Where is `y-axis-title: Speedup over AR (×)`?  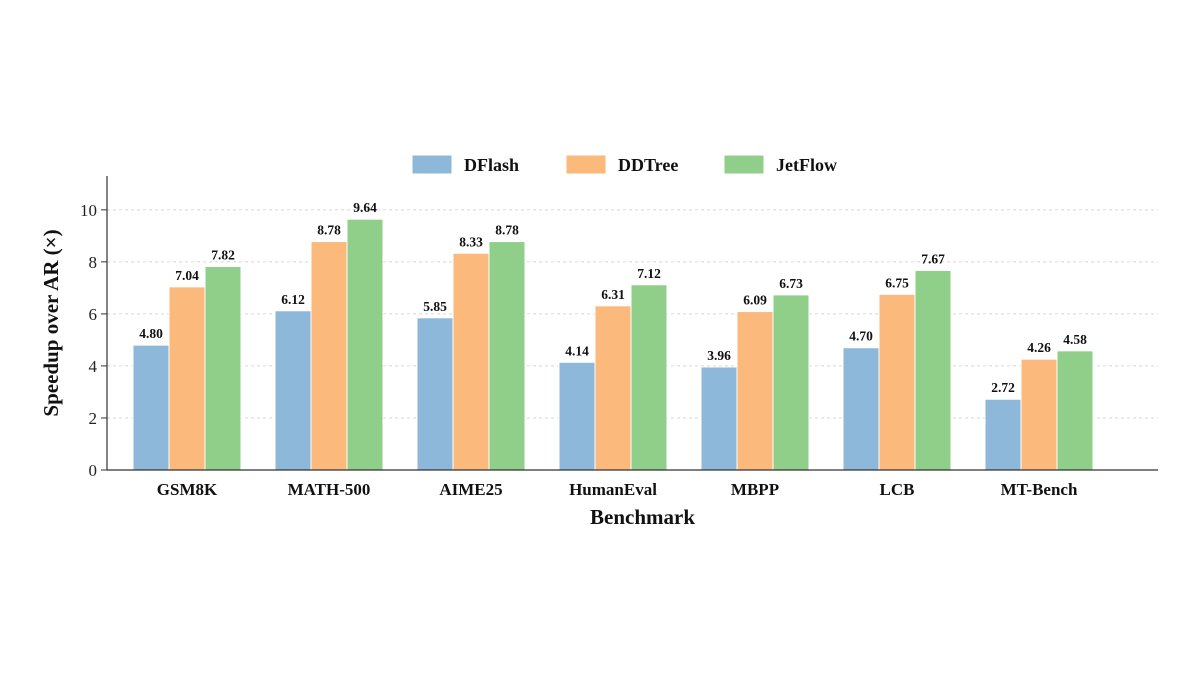
y-axis-title: Speedup over AR (×) is located at coordinates (51, 322).